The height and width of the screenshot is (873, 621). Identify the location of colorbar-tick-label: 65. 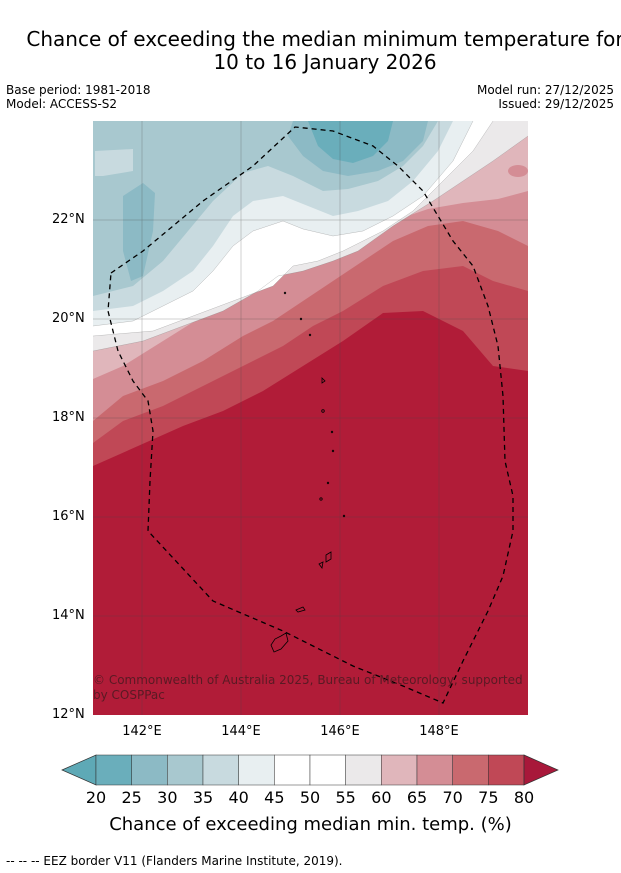
(417, 797).